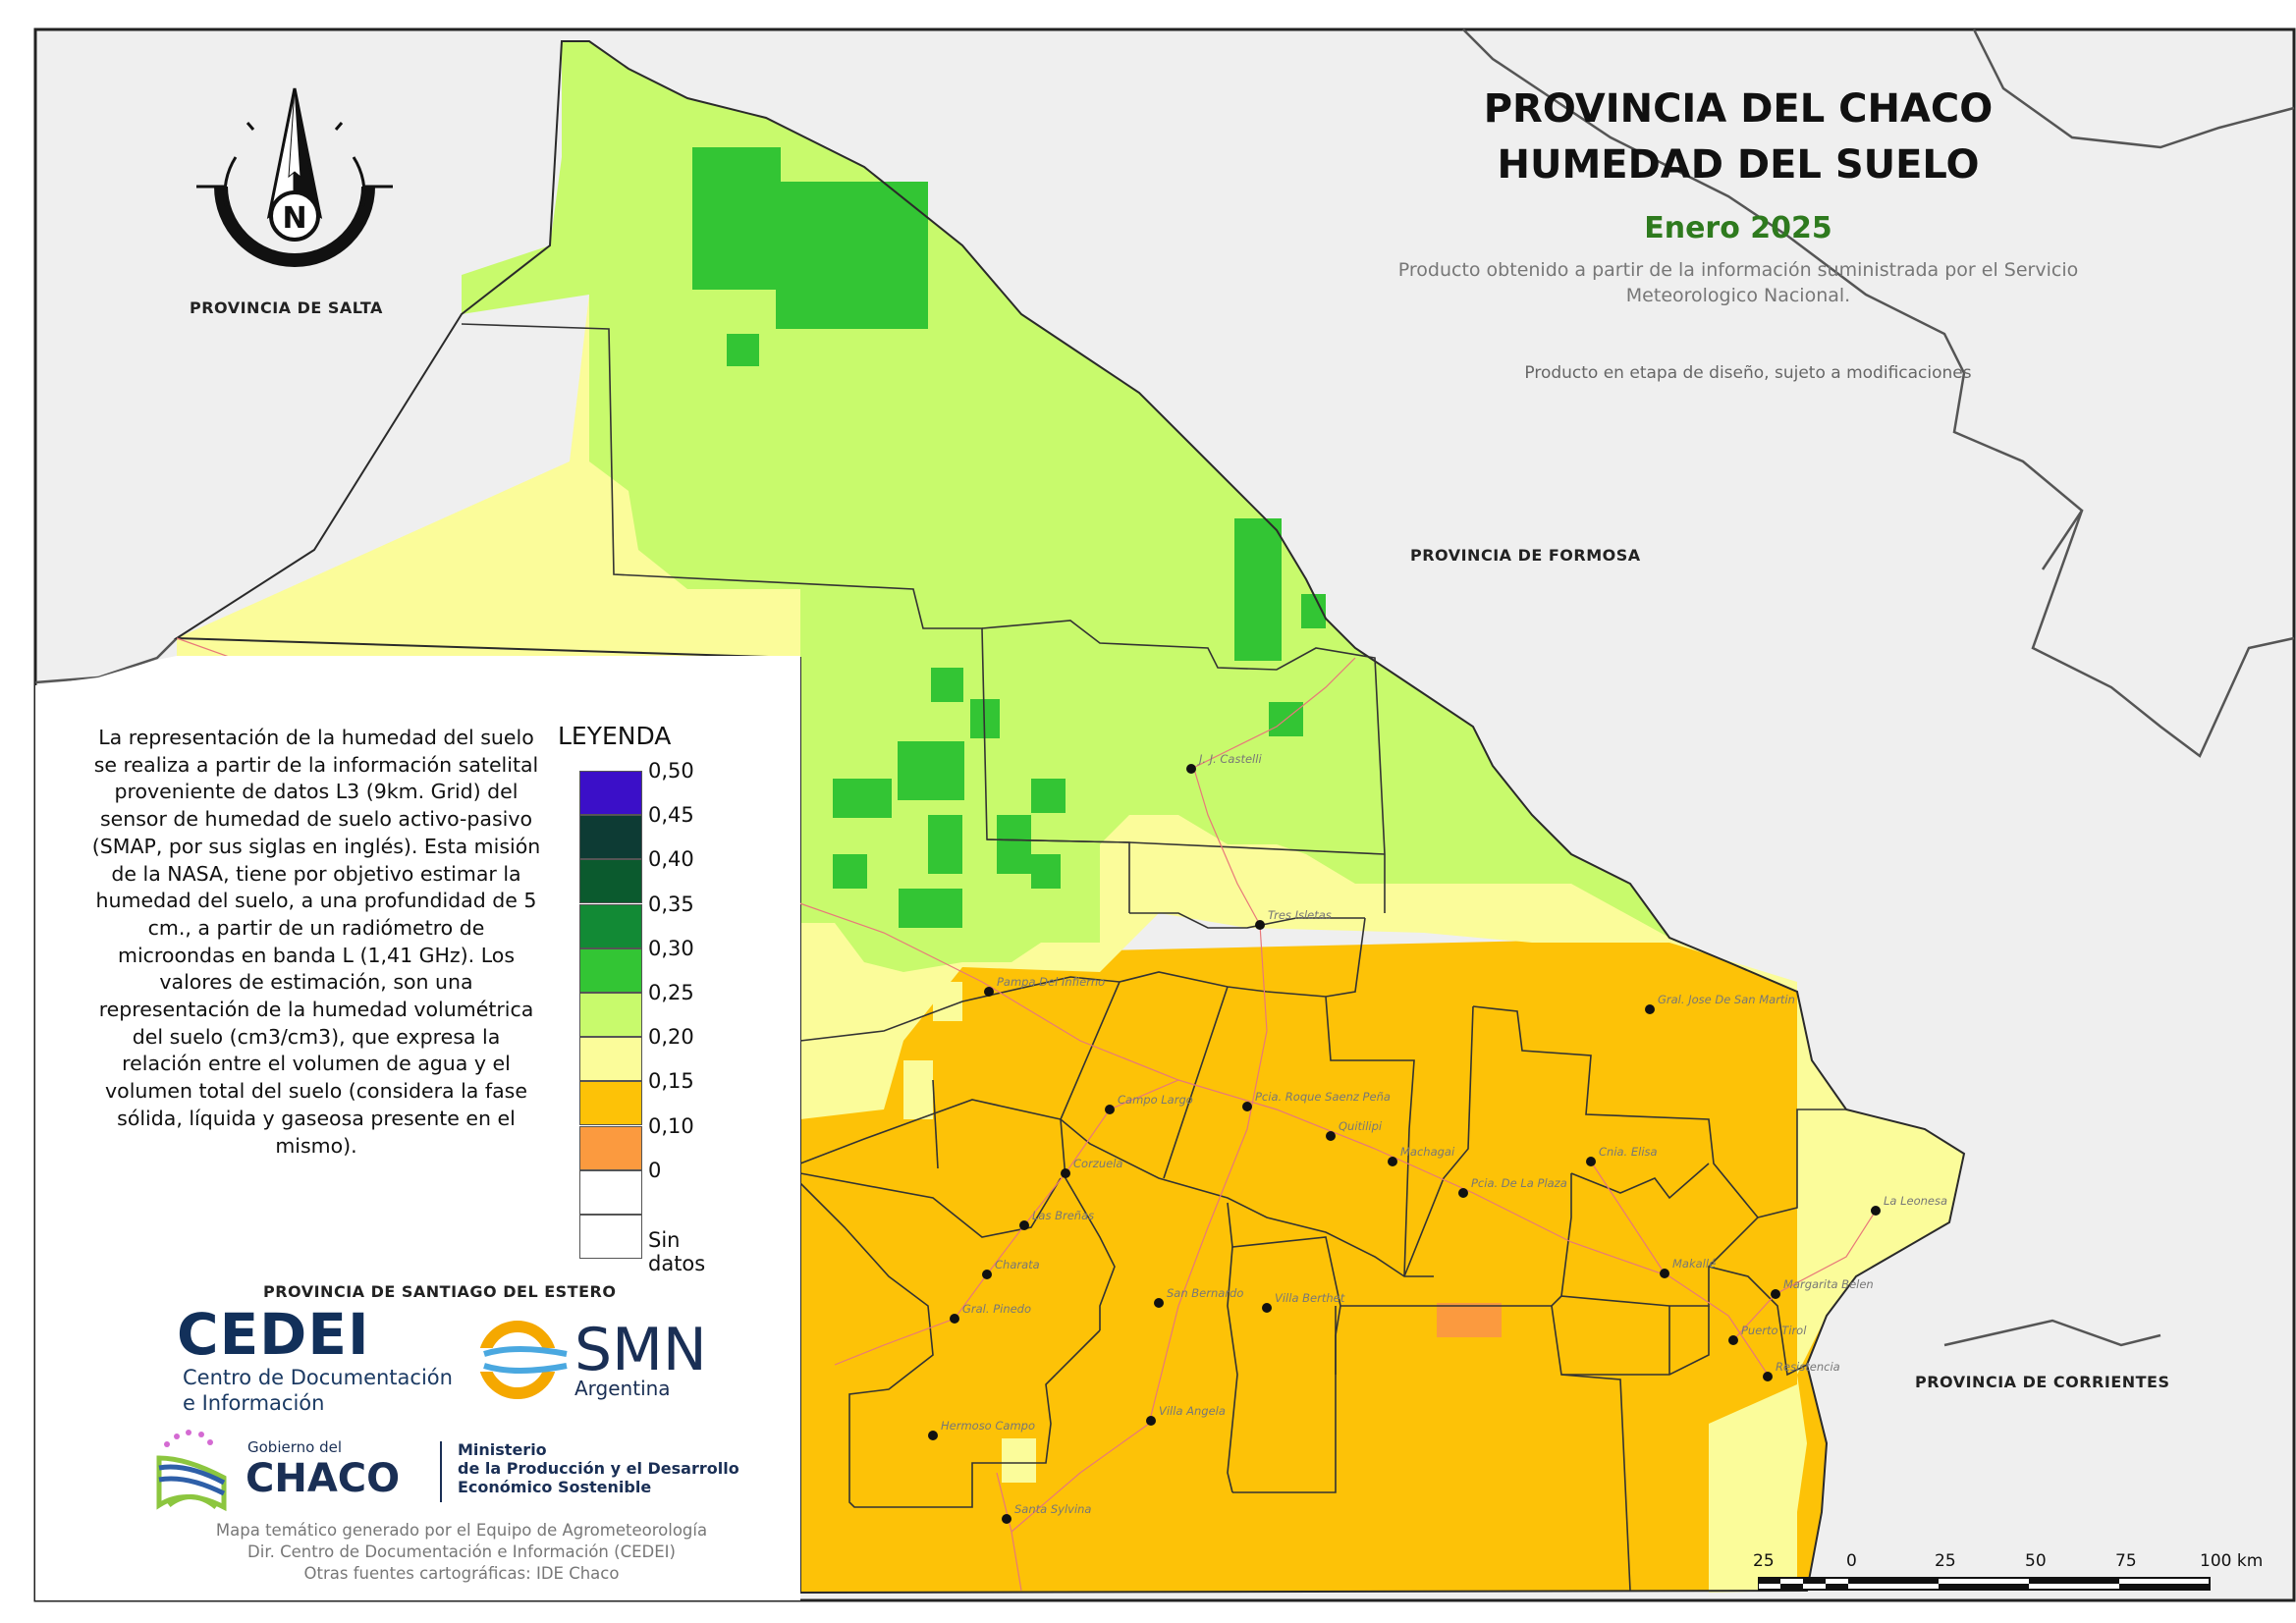 Image resolution: width=2296 pixels, height=1623 pixels. What do you see at coordinates (254, 1403) in the screenshot?
I see `cedei-line2: e Información` at bounding box center [254, 1403].